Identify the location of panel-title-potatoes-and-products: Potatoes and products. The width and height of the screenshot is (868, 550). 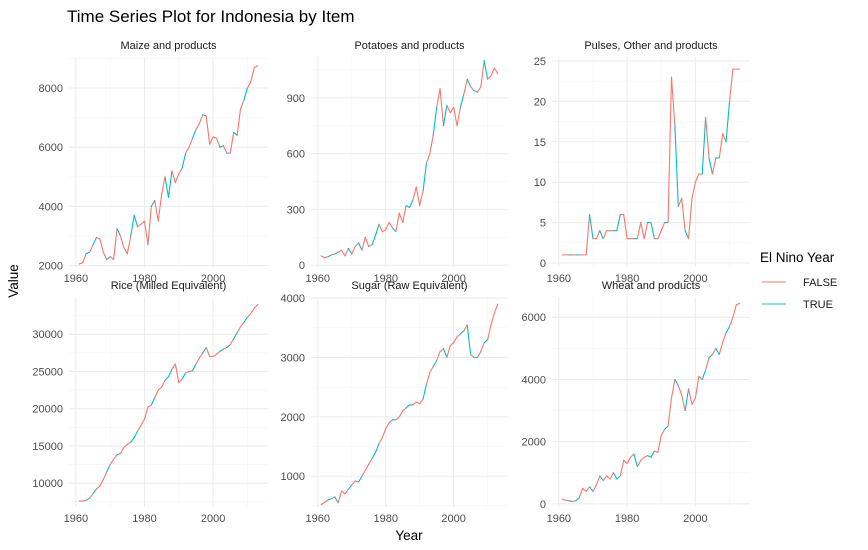
(409, 46).